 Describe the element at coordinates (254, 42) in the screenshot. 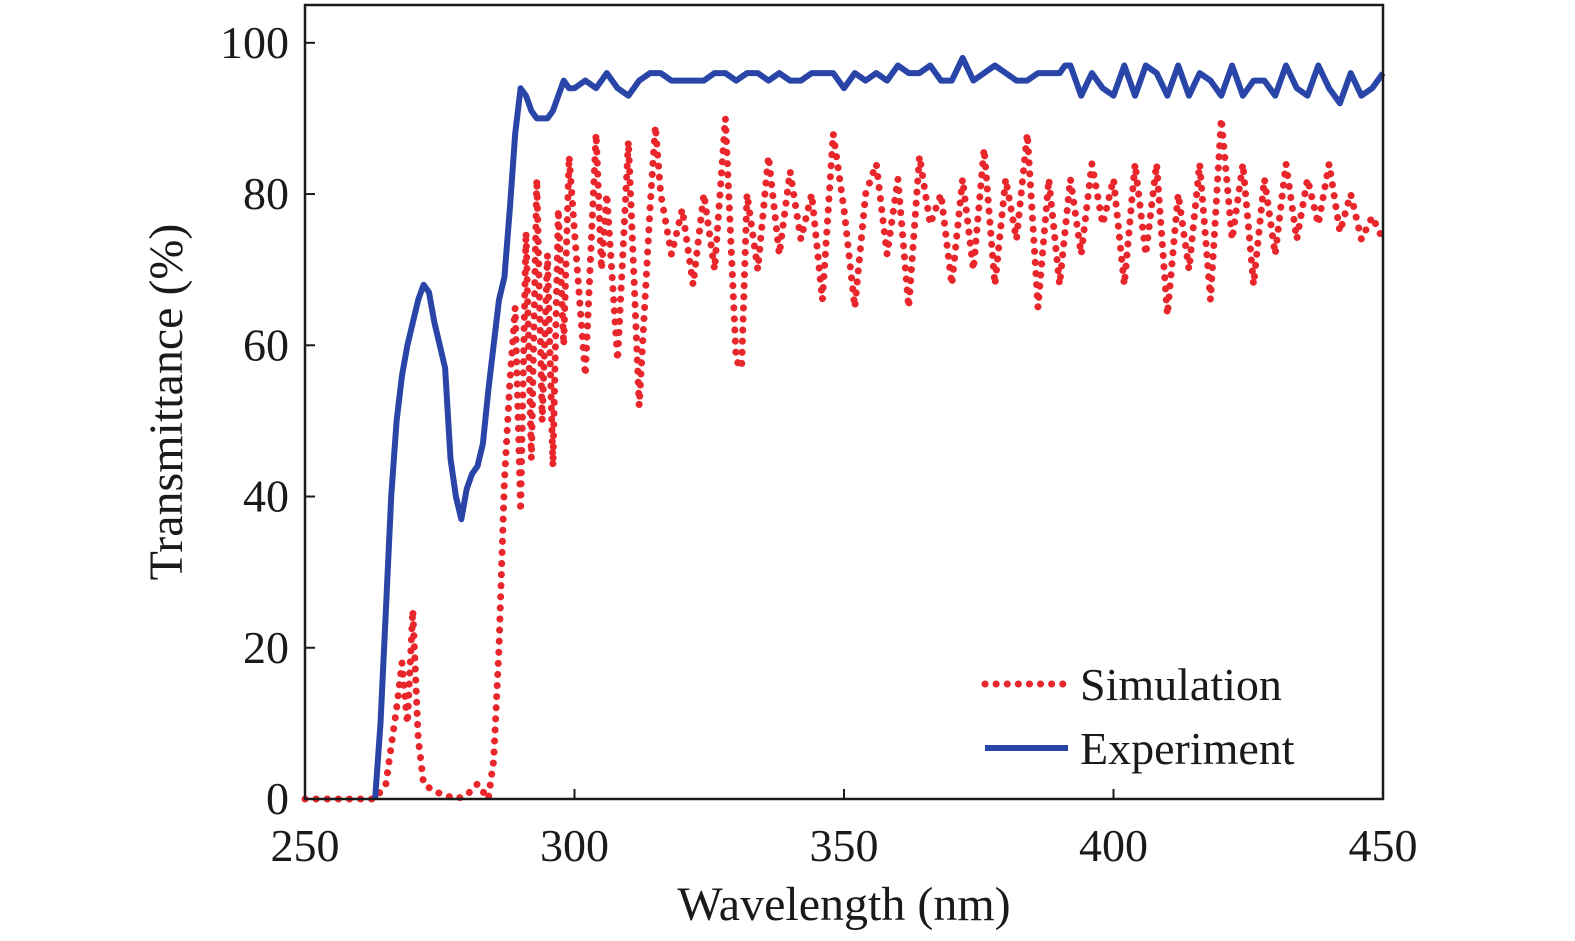

I see `y-tick-label: 100` at that location.